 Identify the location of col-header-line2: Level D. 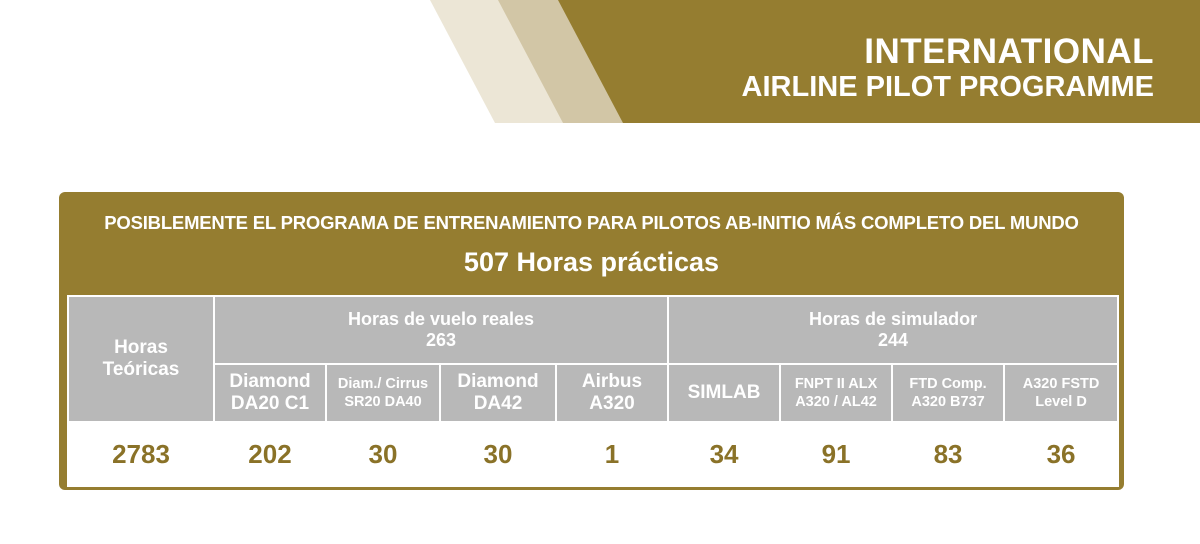
(1061, 402).